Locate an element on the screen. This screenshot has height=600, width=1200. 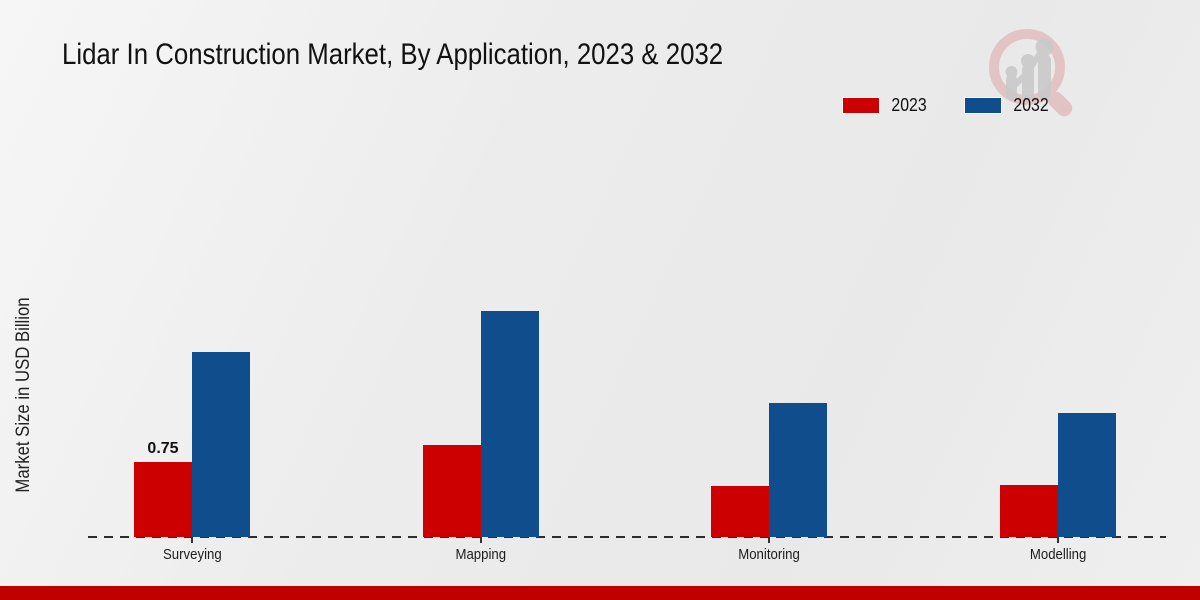
footer-accent-bar is located at coordinates (600, 593).